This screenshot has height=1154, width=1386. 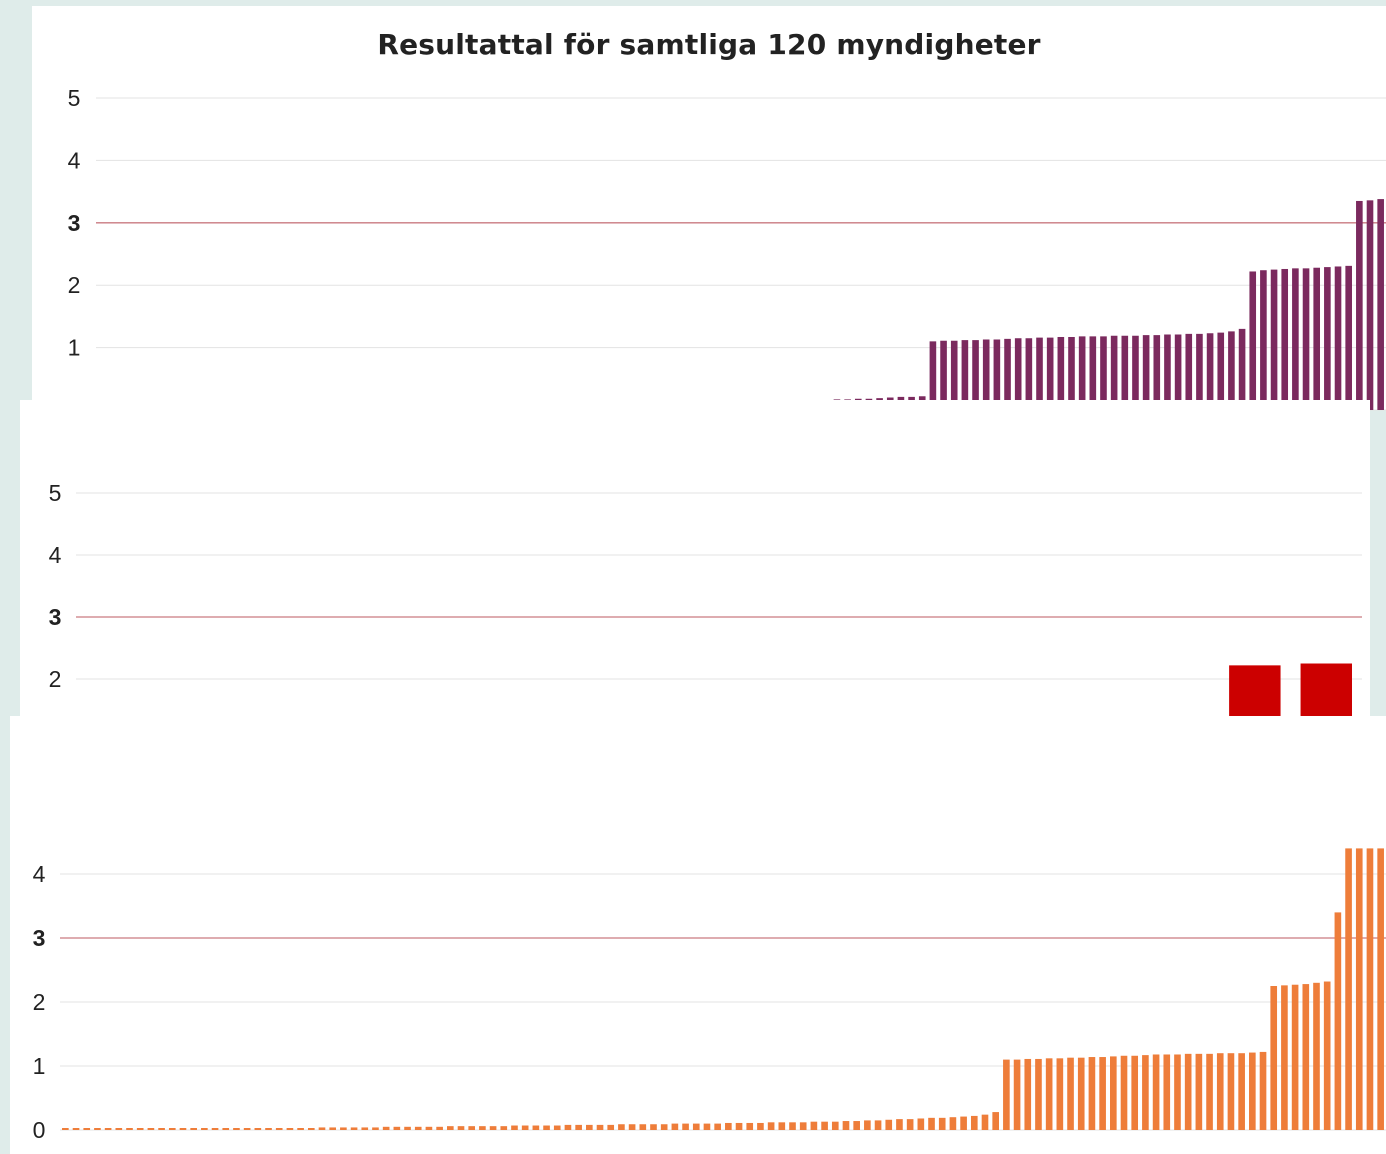 I want to click on chart-title: Resultattal för samtliga 120 myndigheter, so click(x=709, y=44).